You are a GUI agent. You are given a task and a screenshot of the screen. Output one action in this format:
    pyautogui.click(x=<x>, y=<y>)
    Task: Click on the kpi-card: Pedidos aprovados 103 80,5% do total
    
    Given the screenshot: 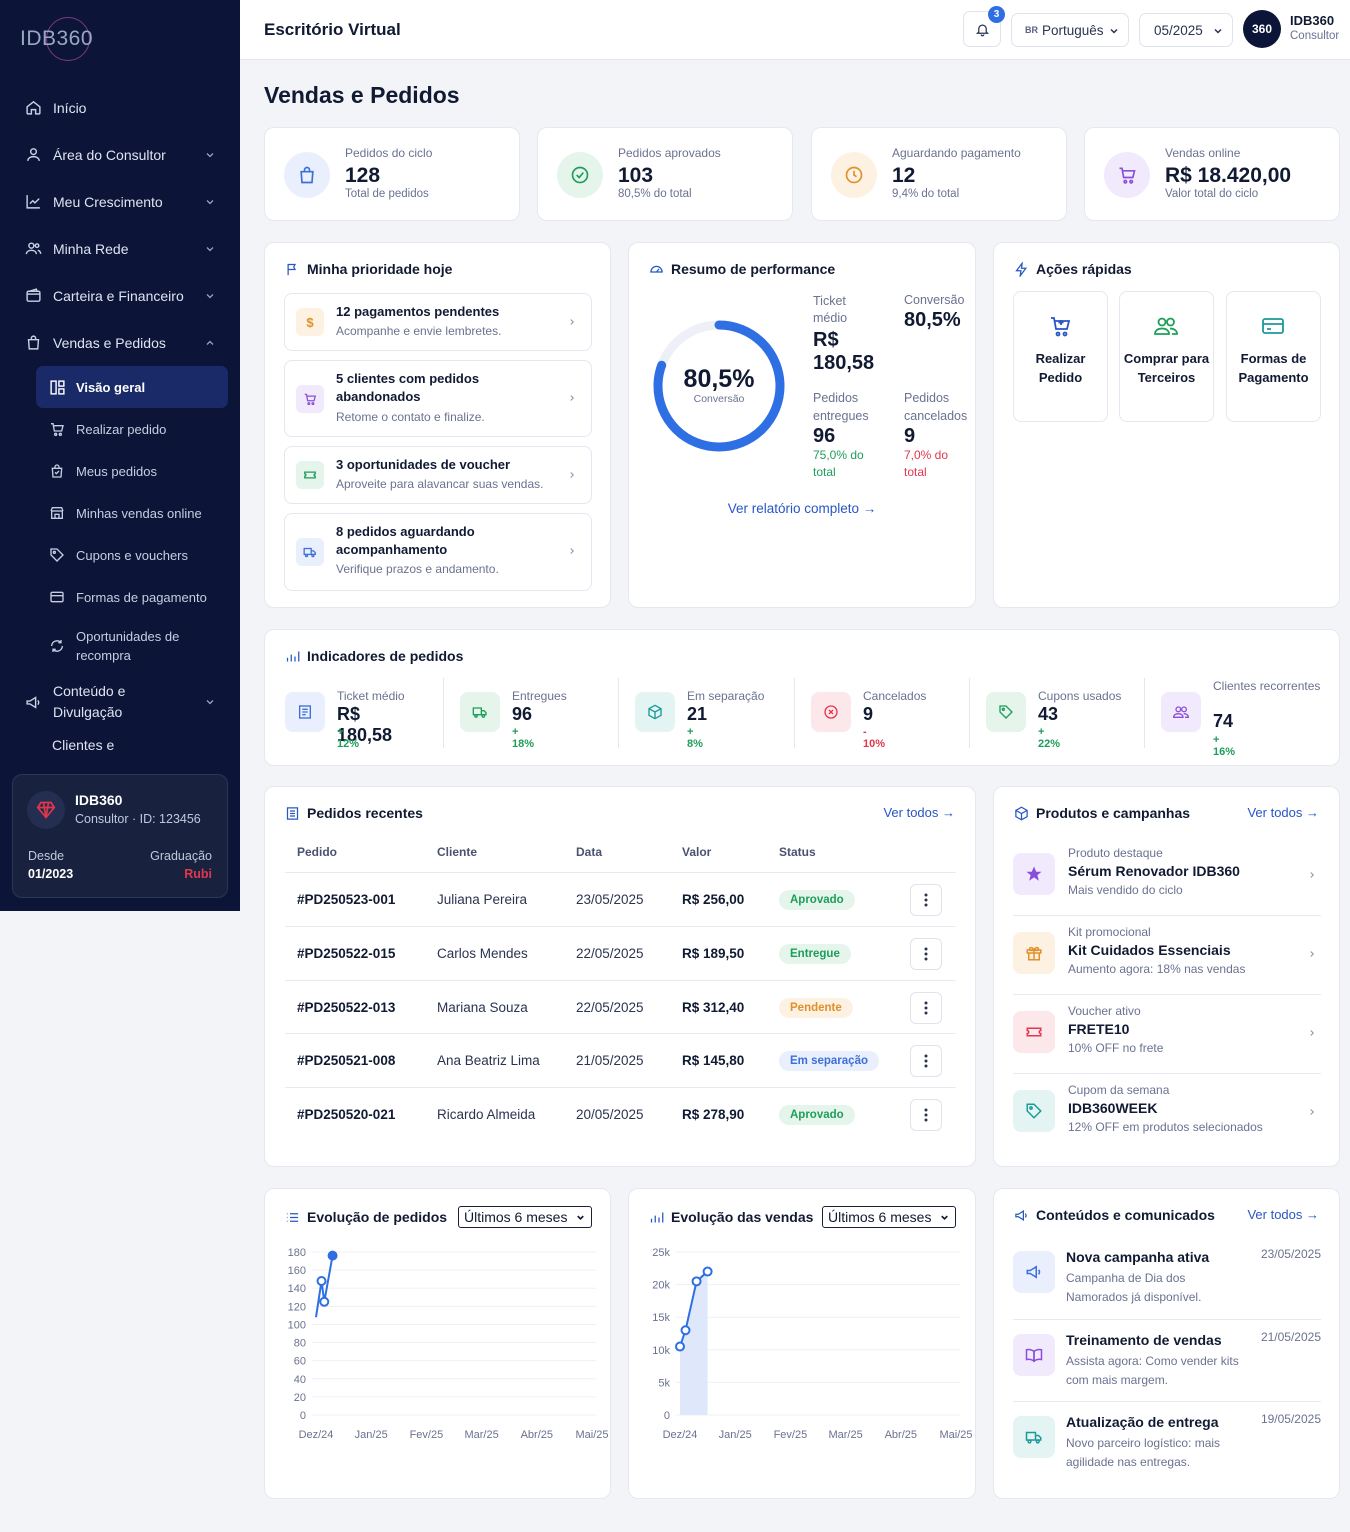 What is the action you would take?
    pyautogui.click(x=665, y=174)
    